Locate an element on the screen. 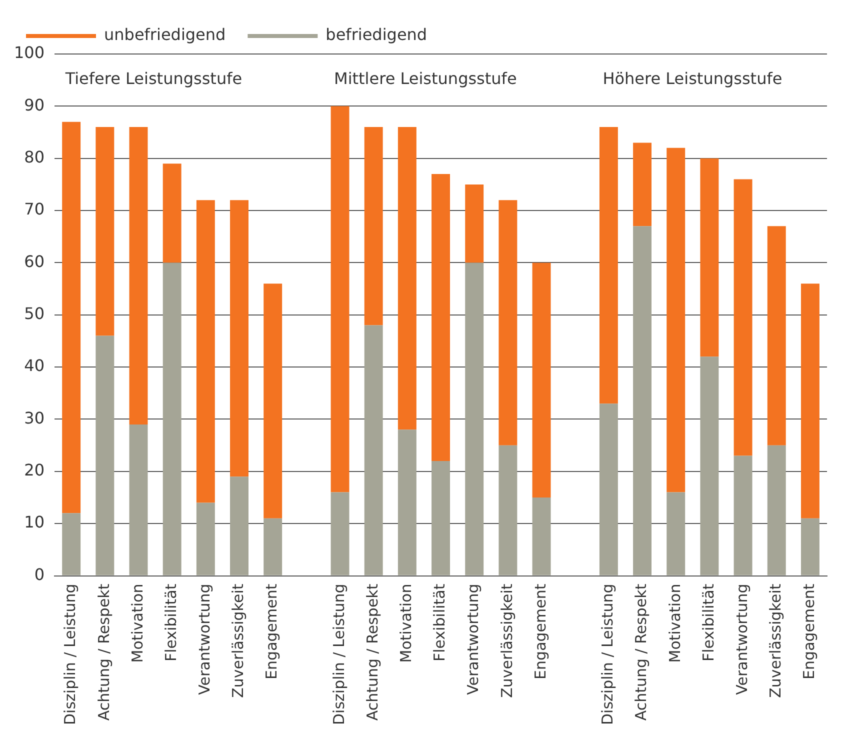 This screenshot has width=841, height=737. legend-label: befriedigend is located at coordinates (377, 34).